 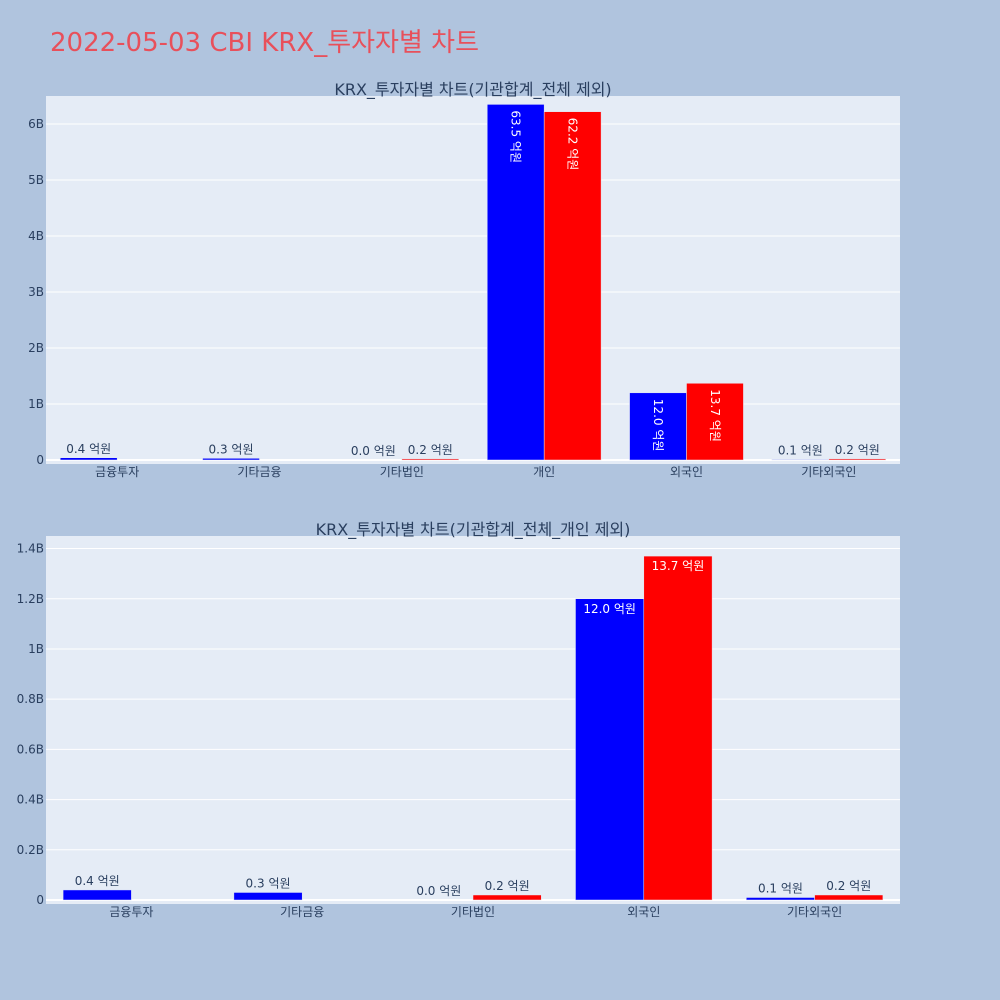 What do you see at coordinates (473, 530) in the screenshot?
I see `chart-title: KRX_투자자별 차트(기관합계_전체_개인 제외)` at bounding box center [473, 530].